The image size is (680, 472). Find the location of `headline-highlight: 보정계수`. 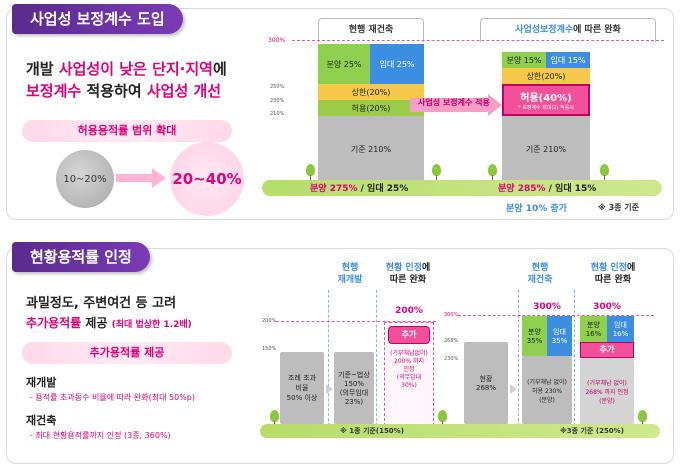

headline-highlight: 보정계수 is located at coordinates (54, 91).